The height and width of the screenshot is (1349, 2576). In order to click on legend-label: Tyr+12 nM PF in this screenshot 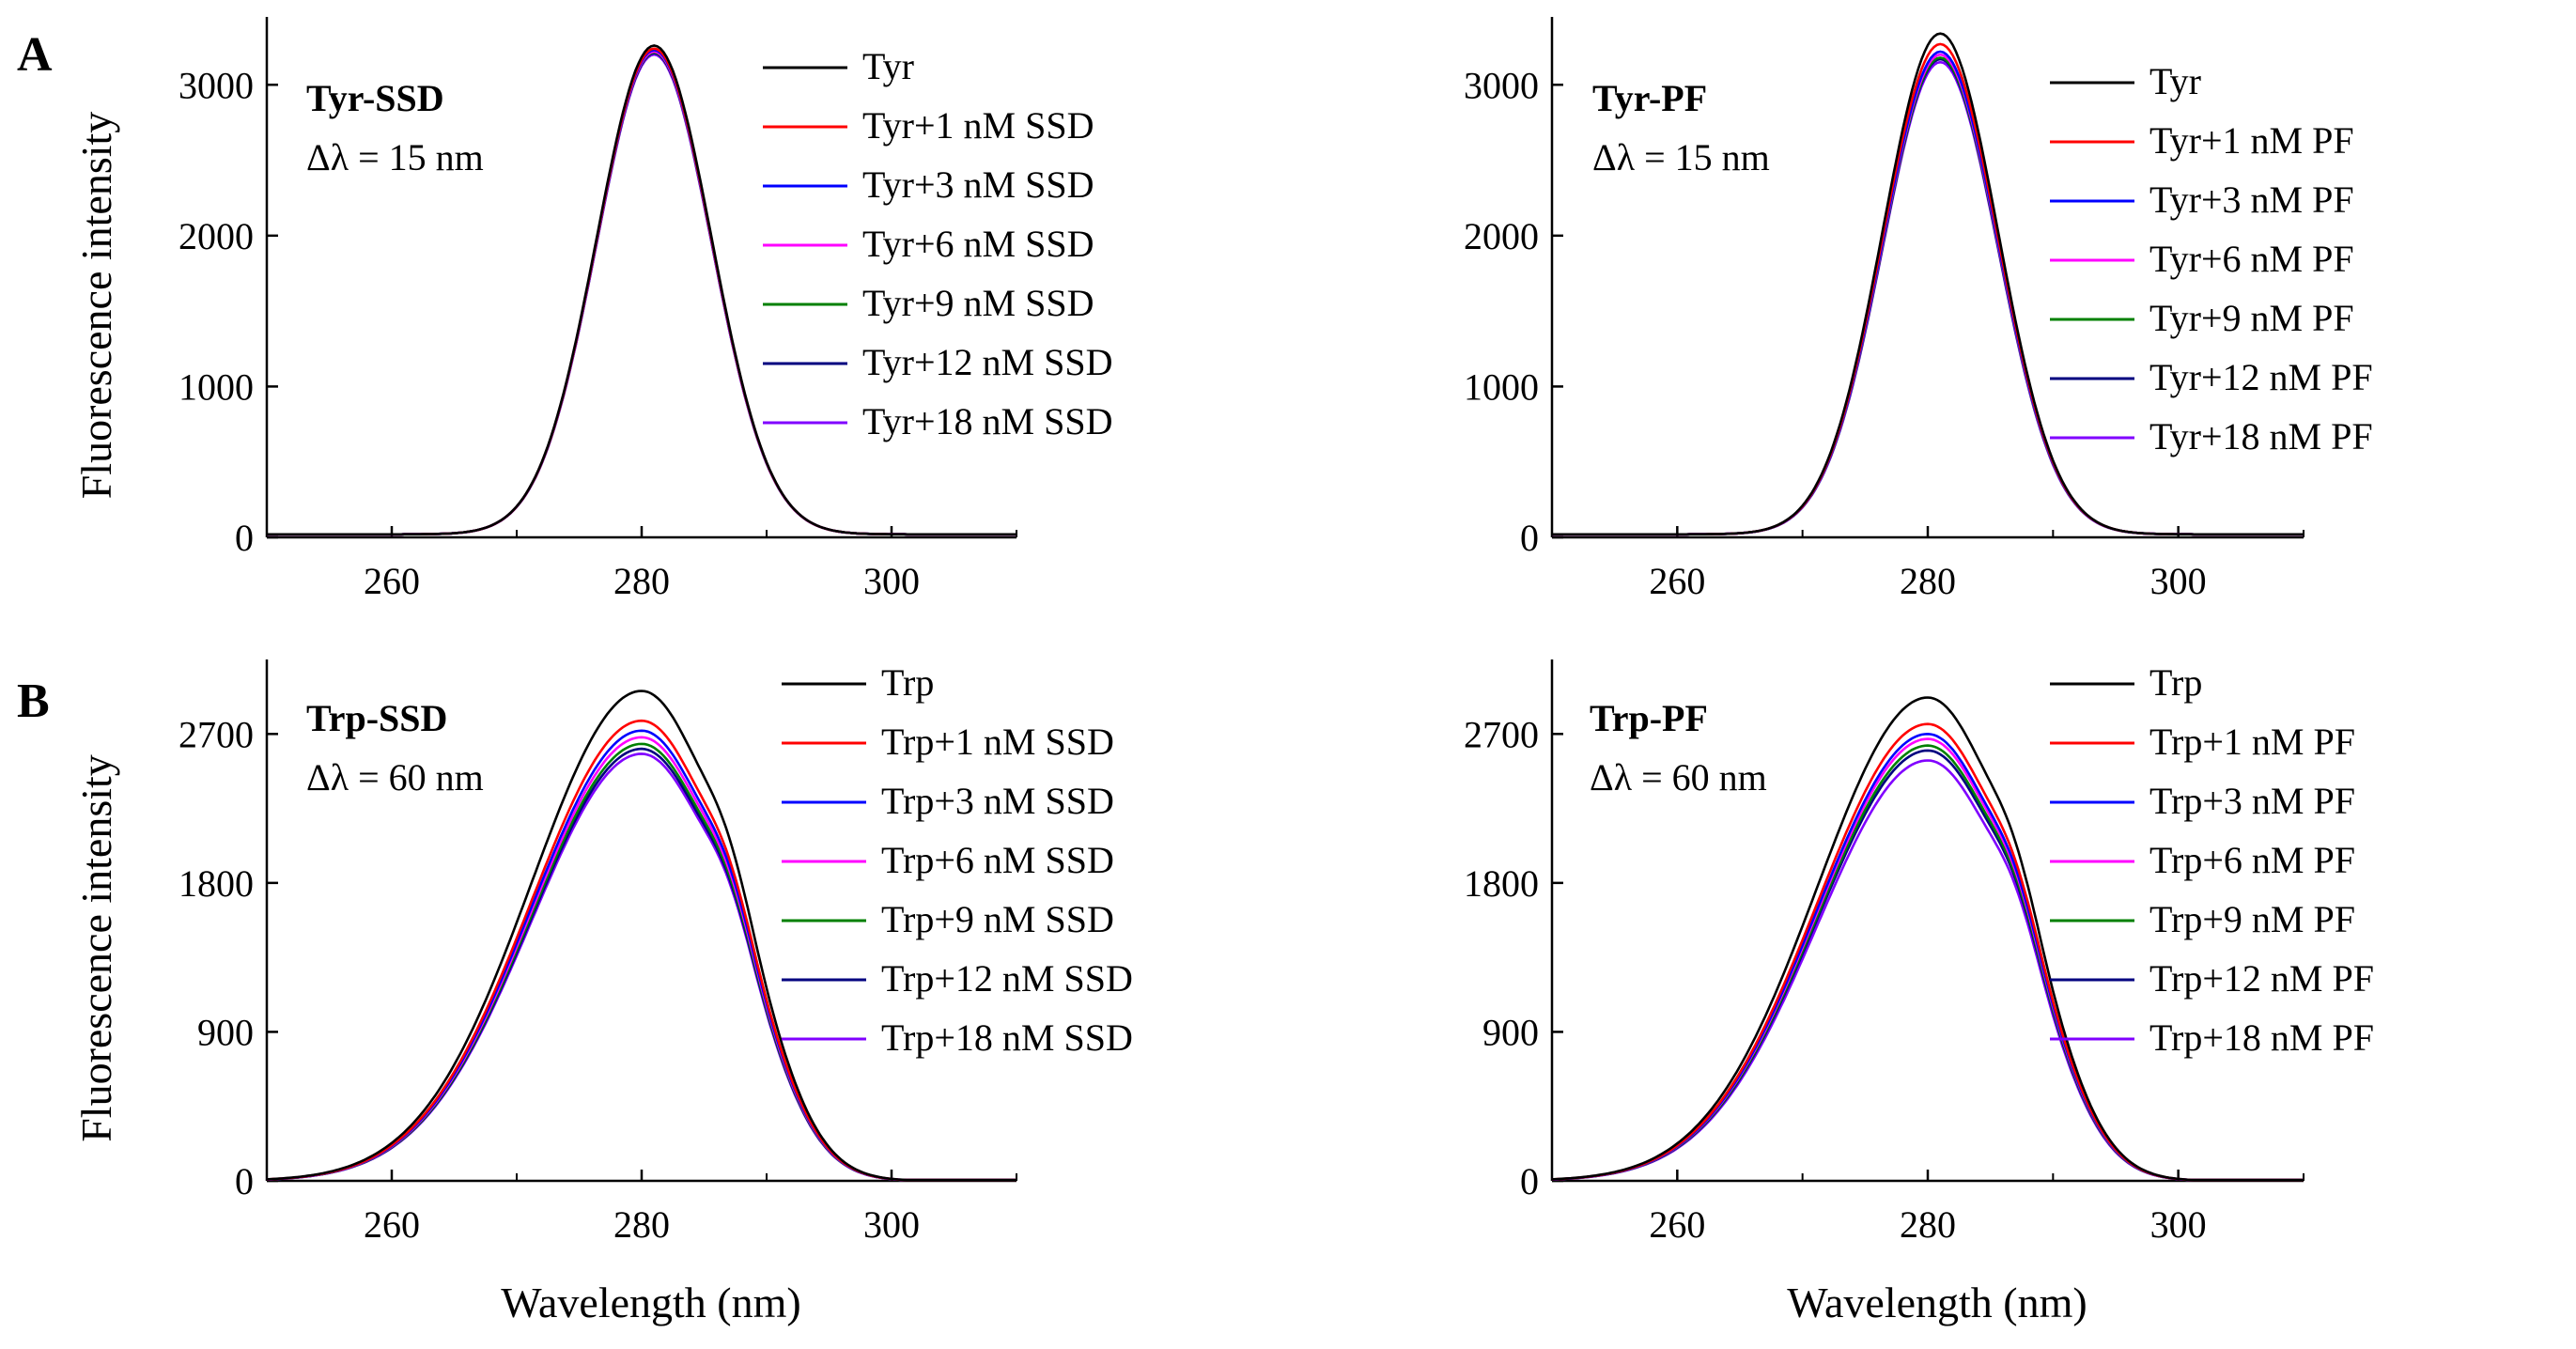, I will do `click(2261, 377)`.